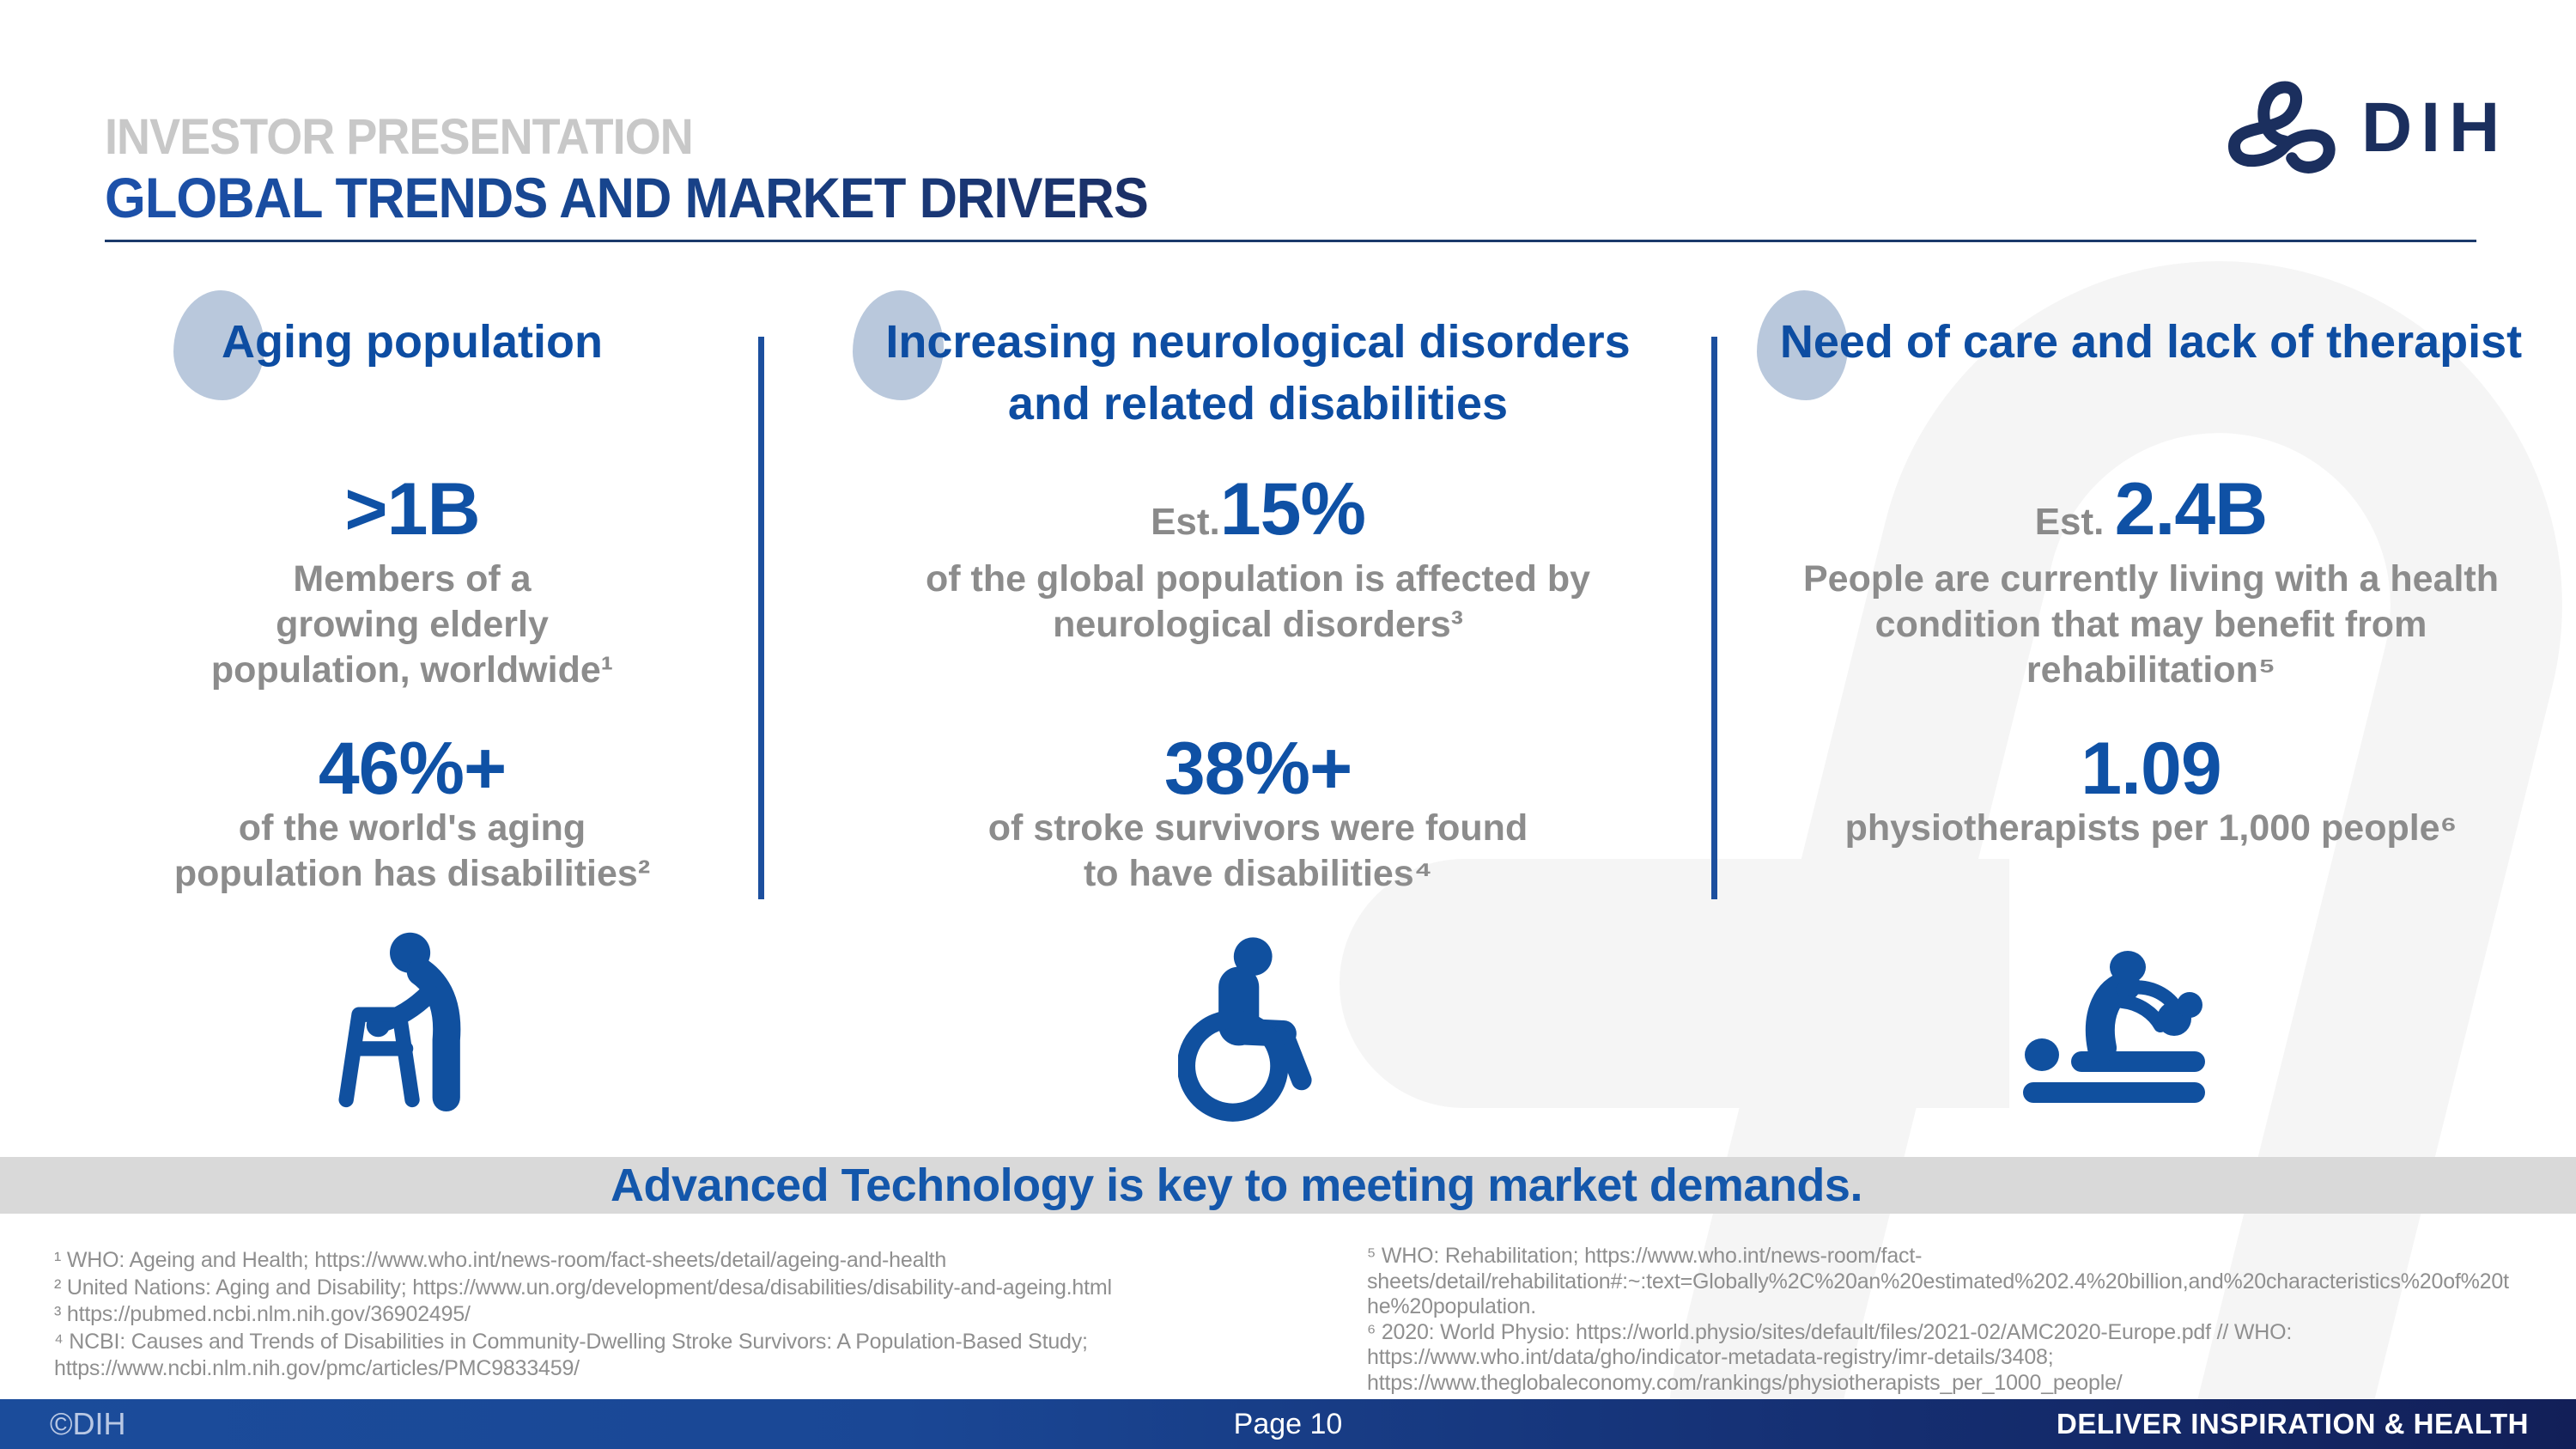 The image size is (2576, 1449). Describe the element at coordinates (1248, 1037) in the screenshot. I see `wheelchair-user-icon` at that location.